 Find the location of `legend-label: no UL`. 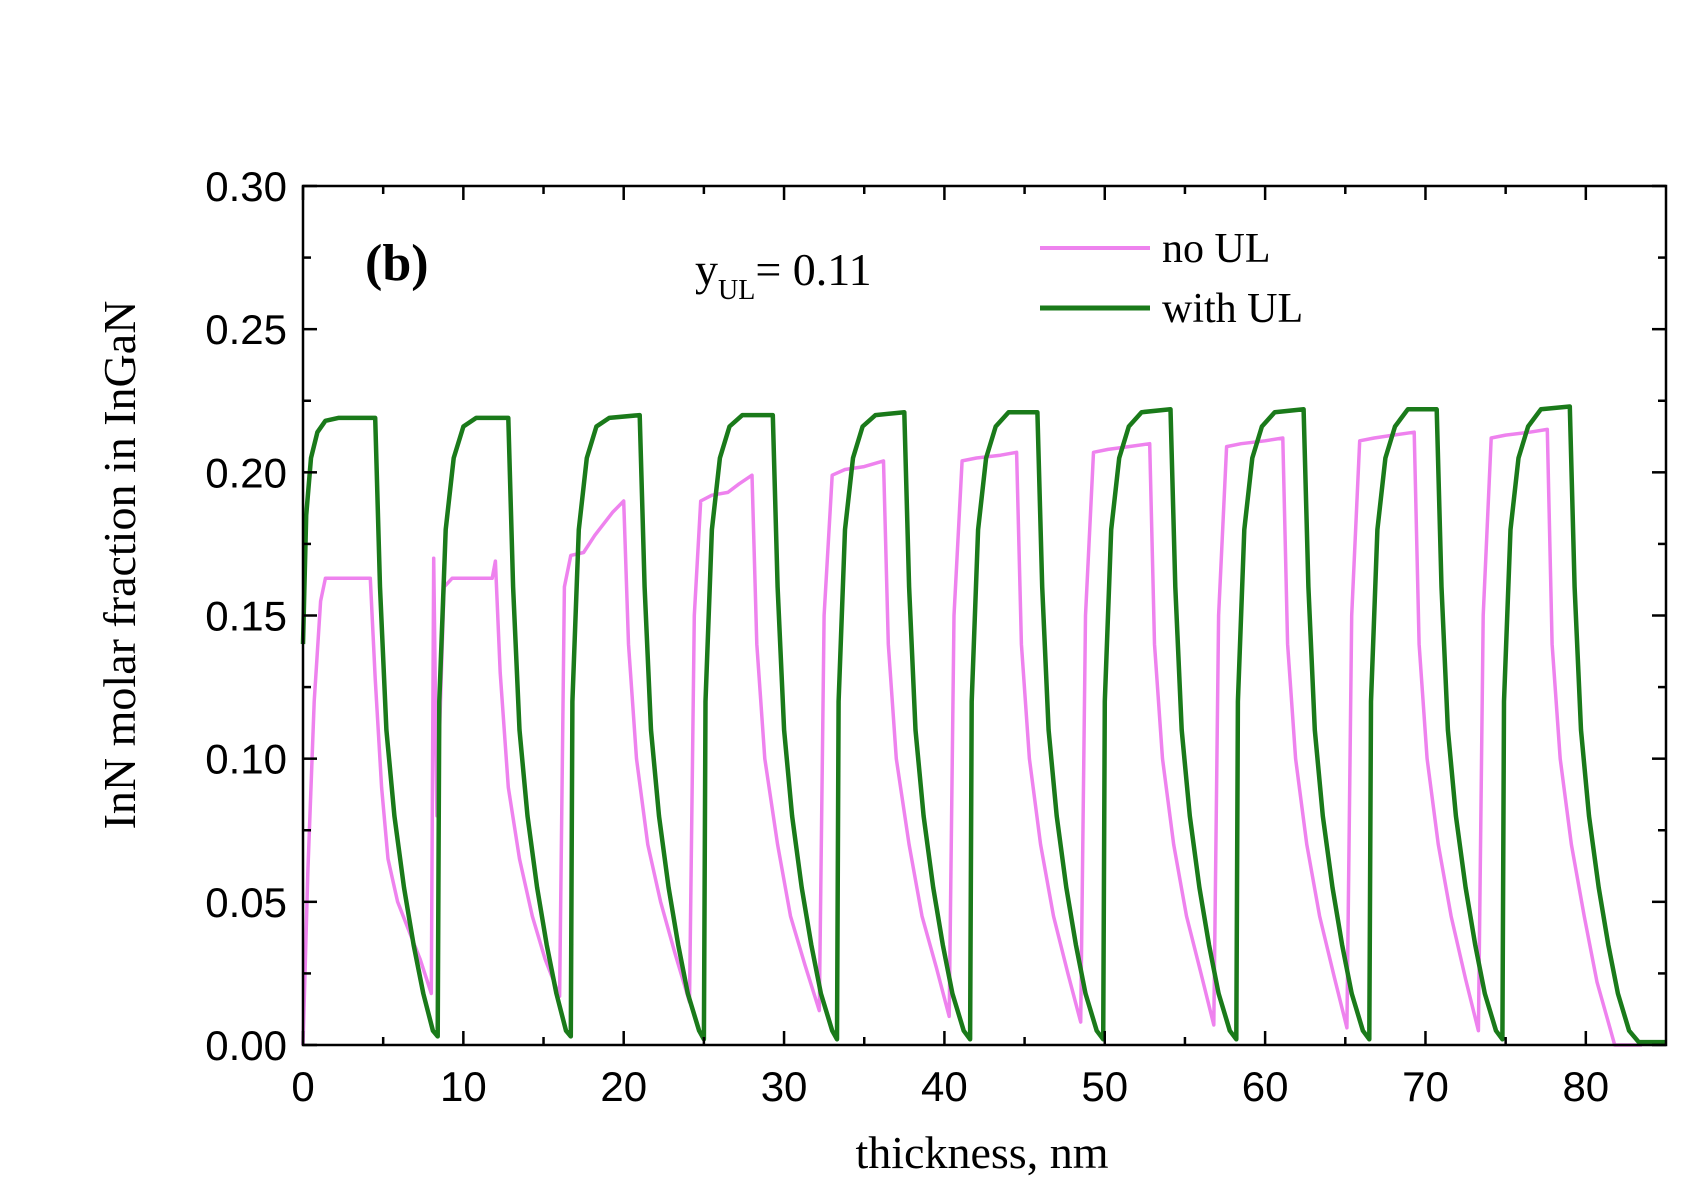

legend-label: no UL is located at coordinates (1216, 249).